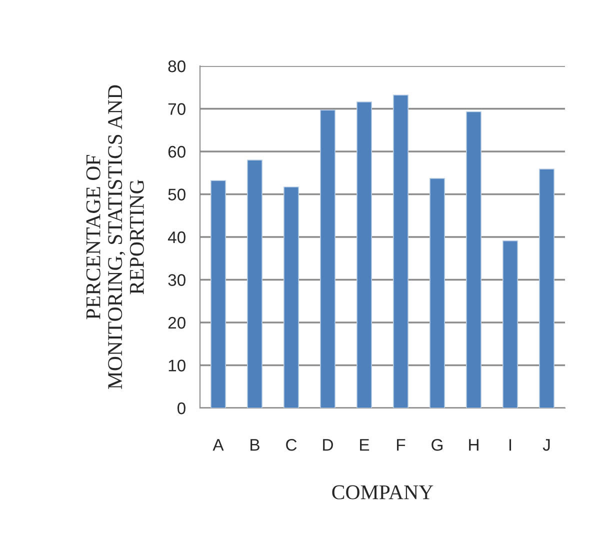 This screenshot has height=537, width=606. I want to click on y-tick-label: 70, so click(177, 109).